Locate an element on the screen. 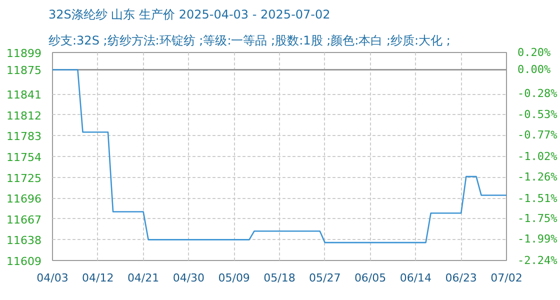 The width and height of the screenshot is (560, 300). y2-tick-label: -1.26% is located at coordinates (538, 177).